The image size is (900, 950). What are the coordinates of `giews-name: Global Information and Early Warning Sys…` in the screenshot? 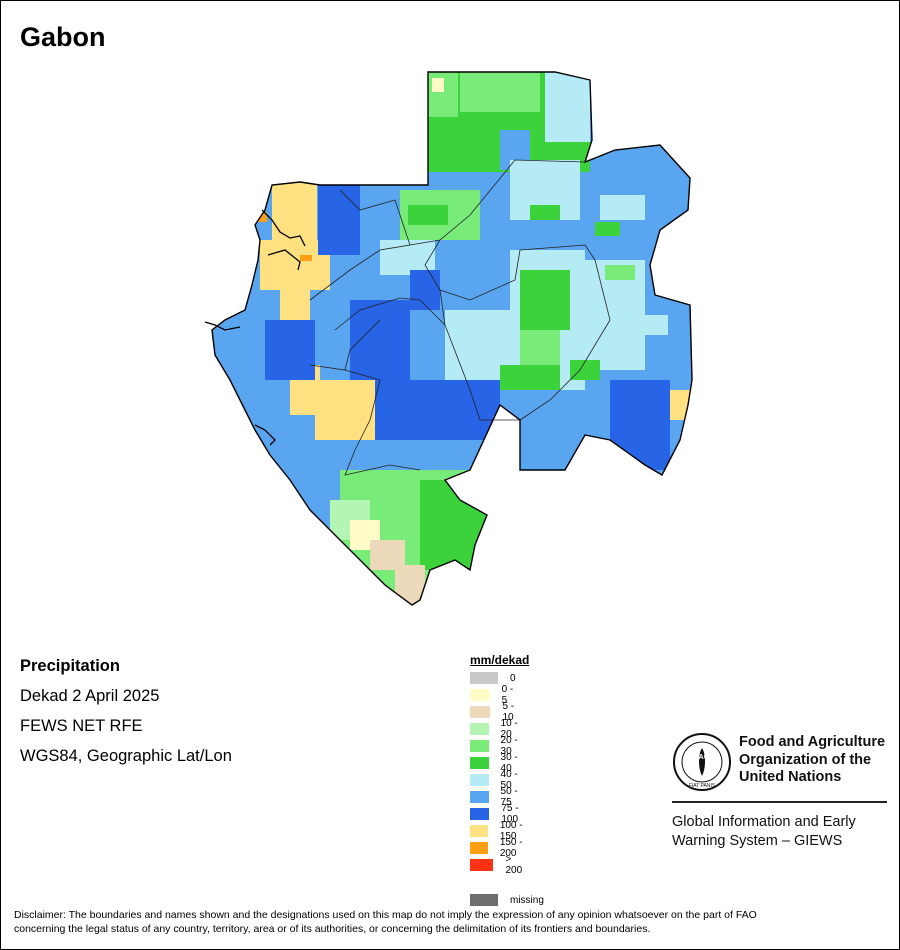 It's located at (764, 832).